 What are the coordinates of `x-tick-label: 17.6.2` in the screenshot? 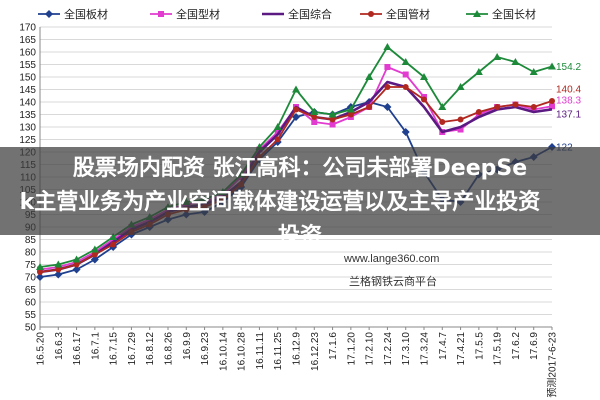 It's located at (516, 346).